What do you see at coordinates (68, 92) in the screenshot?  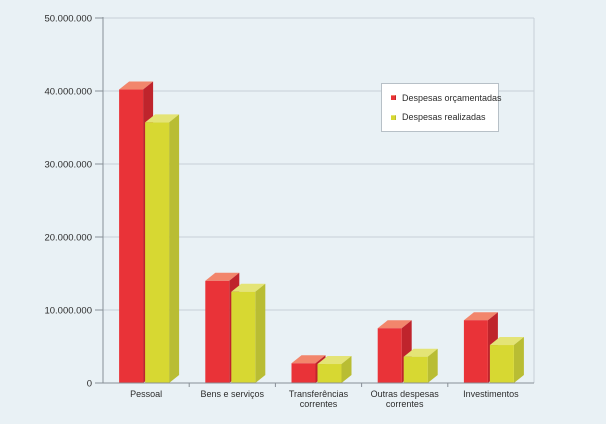 I see `y-axis-label: 40.000.000` at bounding box center [68, 92].